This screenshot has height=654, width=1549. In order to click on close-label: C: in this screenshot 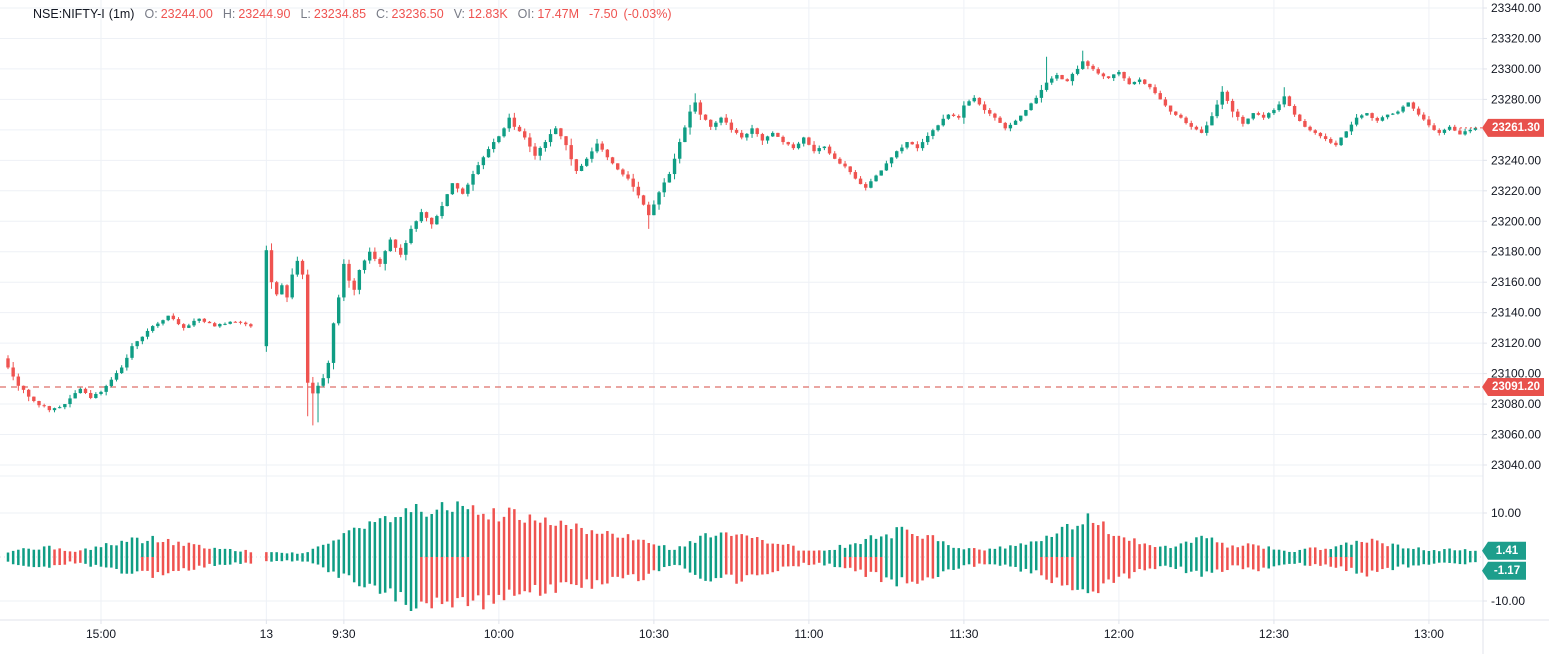, I will do `click(382, 14)`.